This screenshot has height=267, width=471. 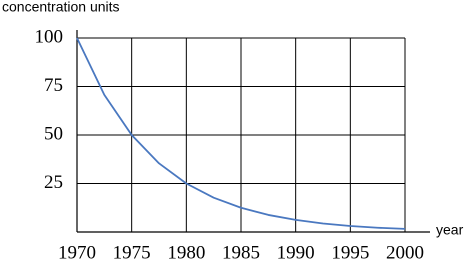 What do you see at coordinates (61, 7) in the screenshot?
I see `y-axis-label: concentration units` at bounding box center [61, 7].